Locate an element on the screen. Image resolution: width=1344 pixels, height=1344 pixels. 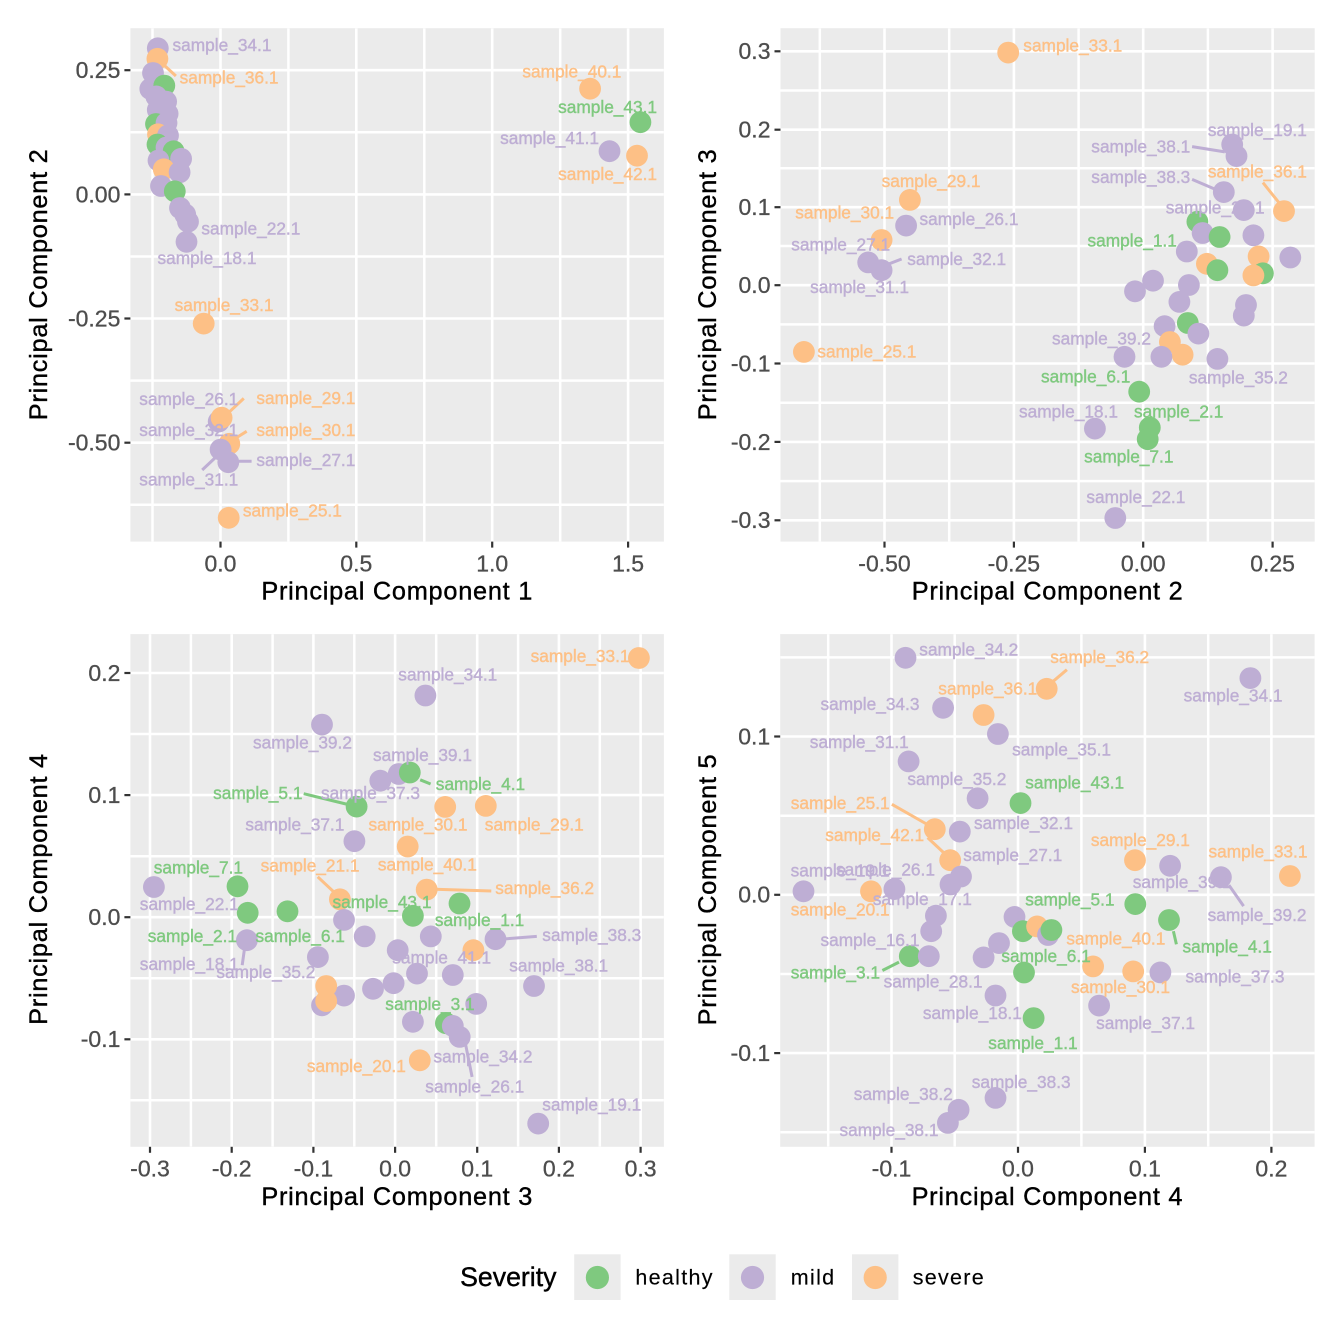
svg-text: 0.00 is located at coordinates (1143, 563).